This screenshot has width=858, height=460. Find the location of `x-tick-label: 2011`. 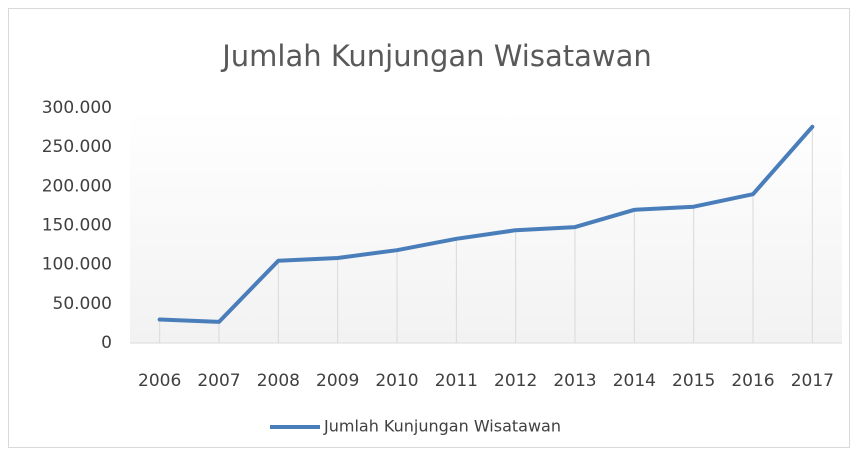

x-tick-label: 2011 is located at coordinates (456, 381).